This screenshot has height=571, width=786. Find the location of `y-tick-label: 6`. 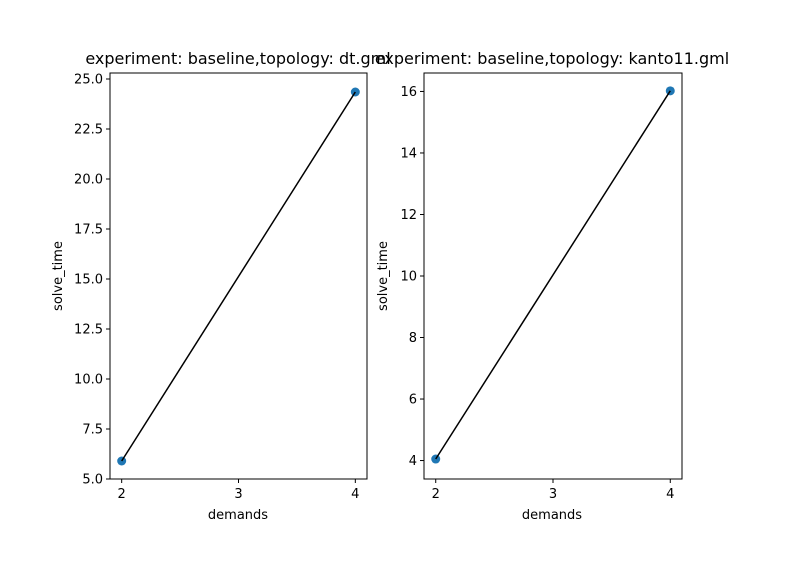

y-tick-label: 6 is located at coordinates (413, 400).